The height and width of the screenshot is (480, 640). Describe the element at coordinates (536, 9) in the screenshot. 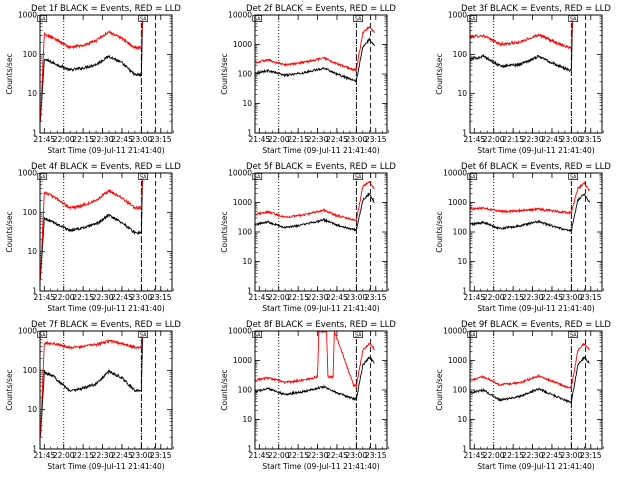

I see `panel-title: Det 3f BLACK = Events, RED = LLD` at that location.